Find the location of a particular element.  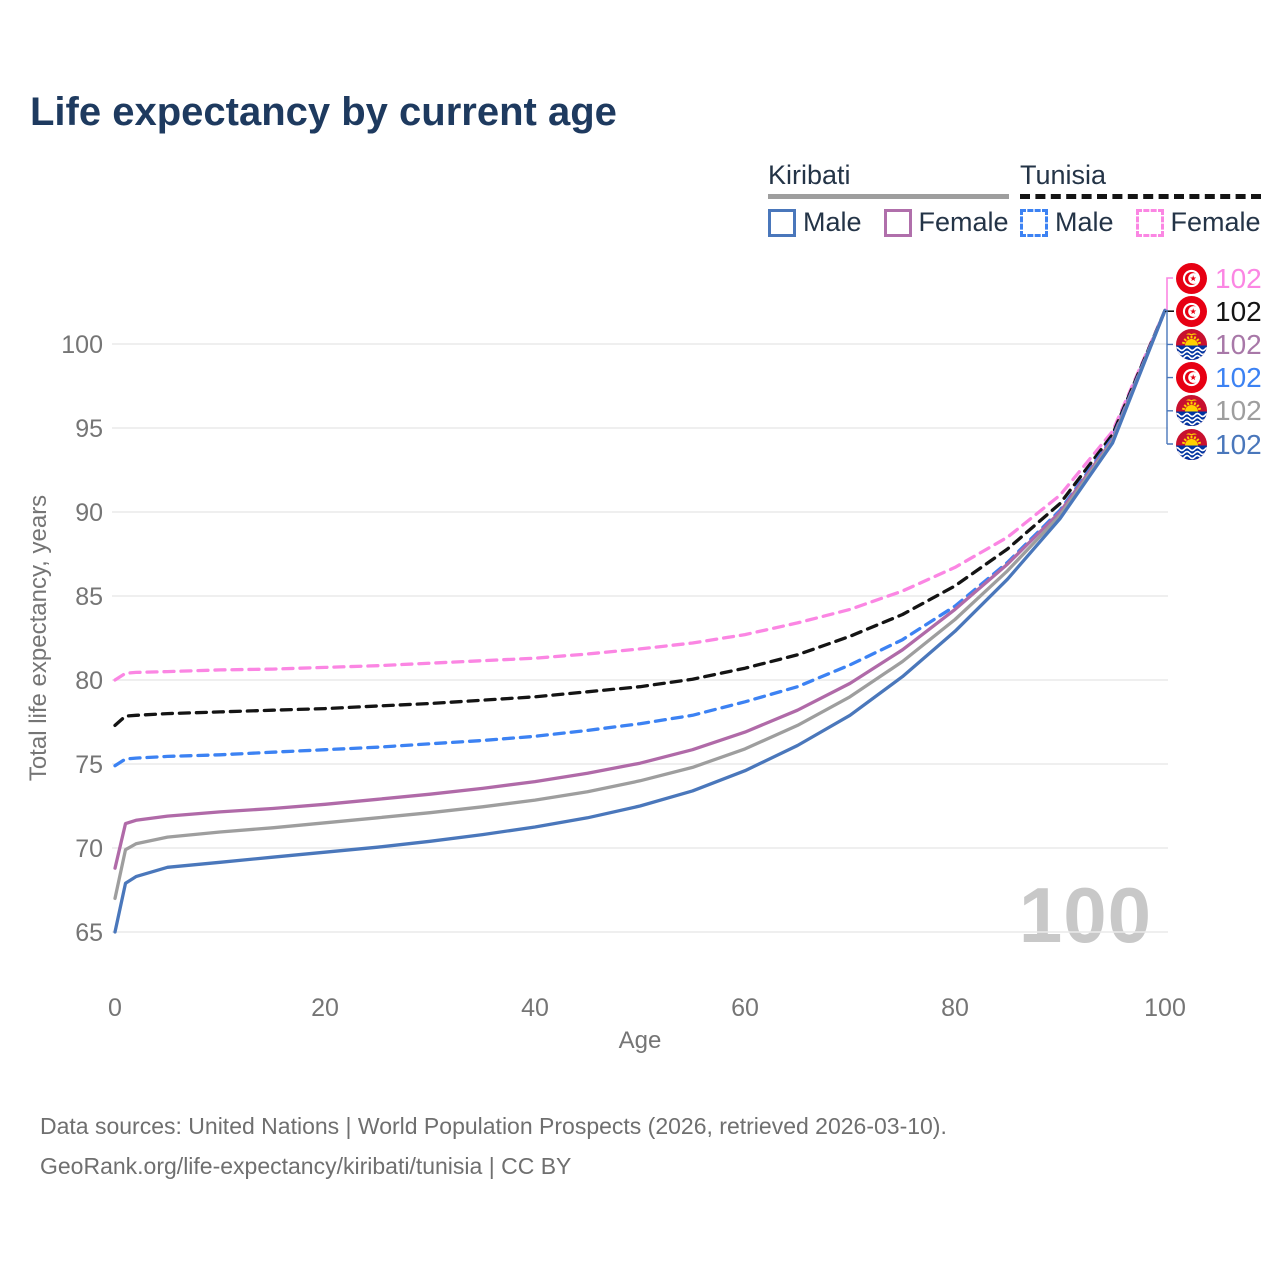

x-tick-label: 20 is located at coordinates (325, 1008).